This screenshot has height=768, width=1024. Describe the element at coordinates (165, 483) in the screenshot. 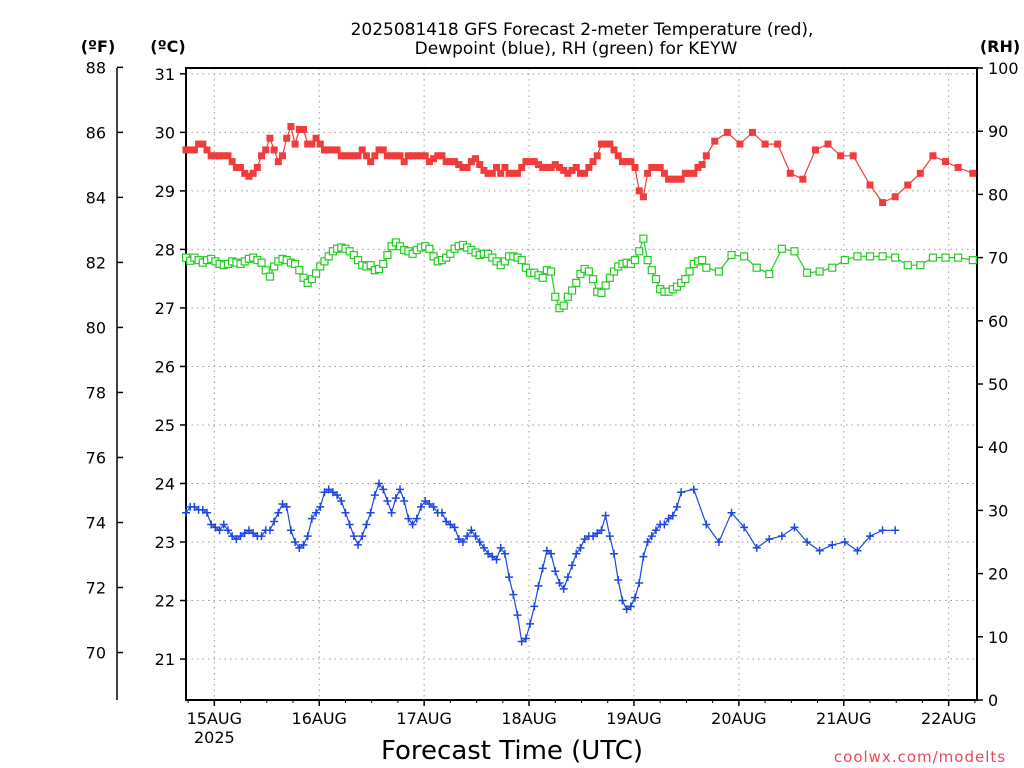

I see `celsius-tick-label: 24` at that location.